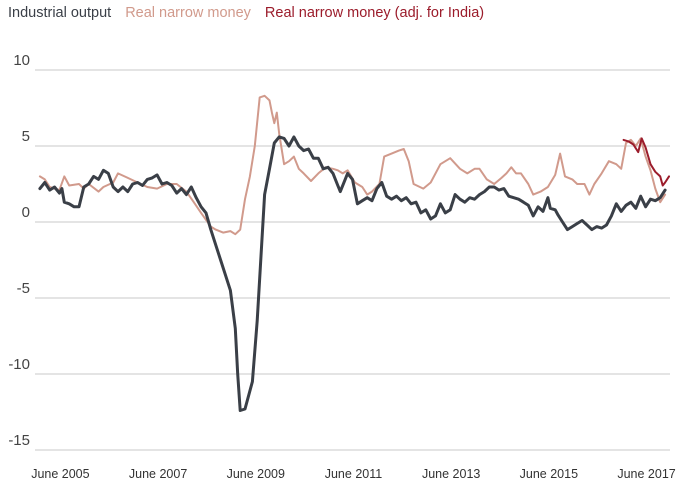 Image resolution: width=680 pixels, height=487 pixels. What do you see at coordinates (26, 136) in the screenshot?
I see `y-tick-label: 5` at bounding box center [26, 136].